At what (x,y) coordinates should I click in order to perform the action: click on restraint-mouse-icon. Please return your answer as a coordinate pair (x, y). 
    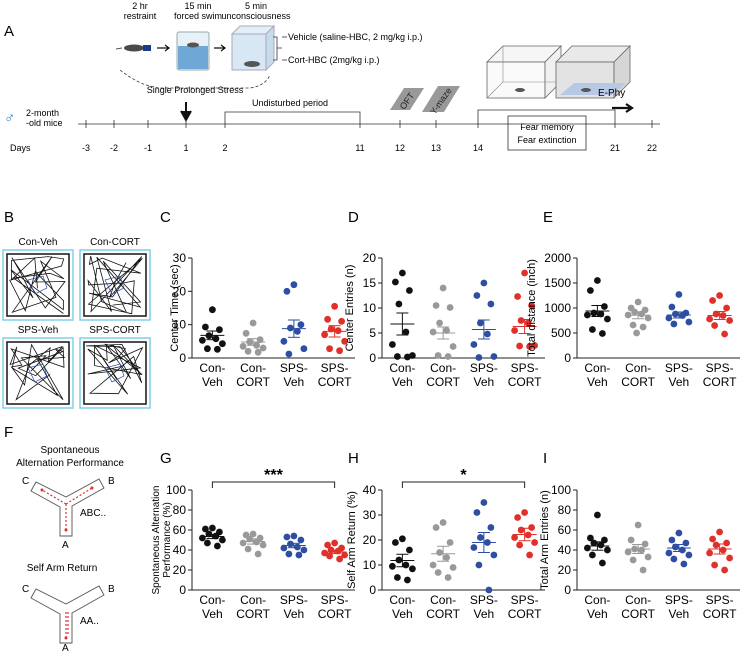
    Looking at the image, I should click on (133, 48).